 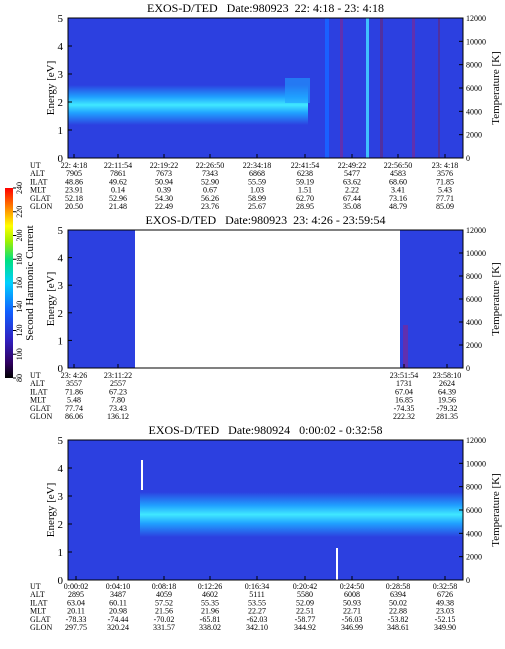 I want to click on table-cell: 0:24:50, so click(x=352, y=586).